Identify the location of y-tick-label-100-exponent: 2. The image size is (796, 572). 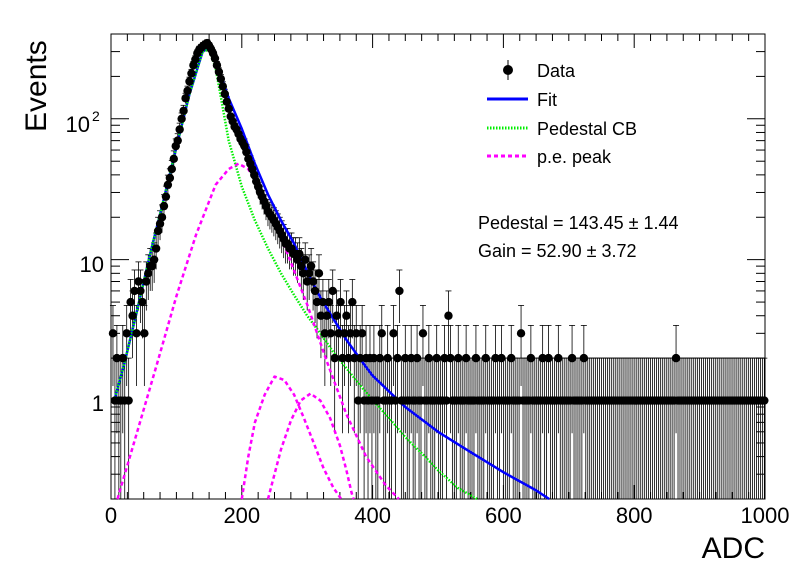
(96, 116).